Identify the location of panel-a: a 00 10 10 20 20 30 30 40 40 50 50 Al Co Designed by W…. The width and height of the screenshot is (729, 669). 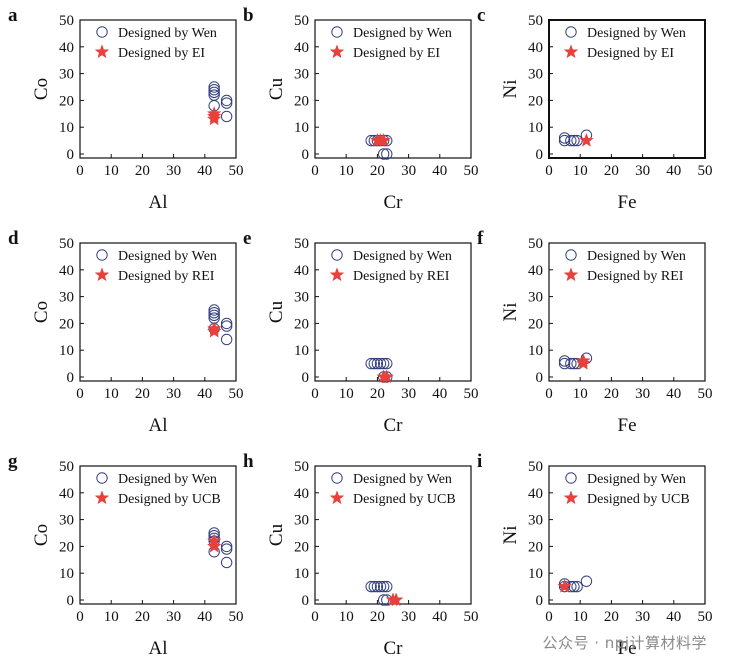
(126, 109).